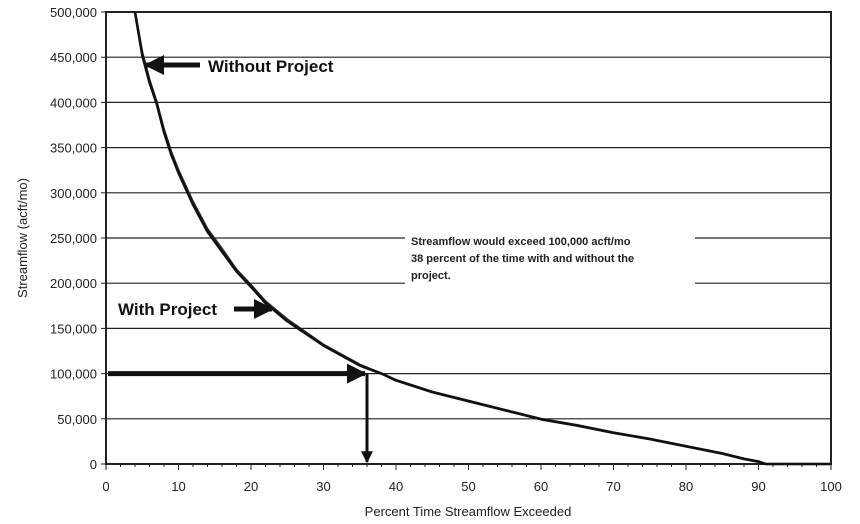 The width and height of the screenshot is (860, 524). Describe the element at coordinates (468, 486) in the screenshot. I see `x-tick-label: 50` at that location.